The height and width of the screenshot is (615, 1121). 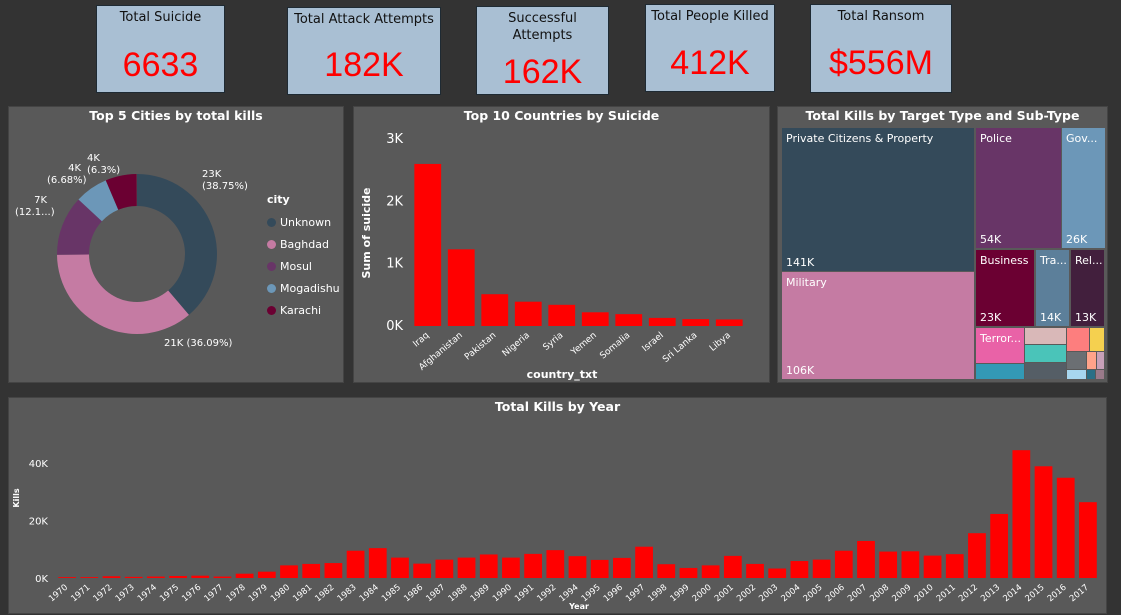 I want to click on x-tick-label: 1997, so click(x=635, y=594).